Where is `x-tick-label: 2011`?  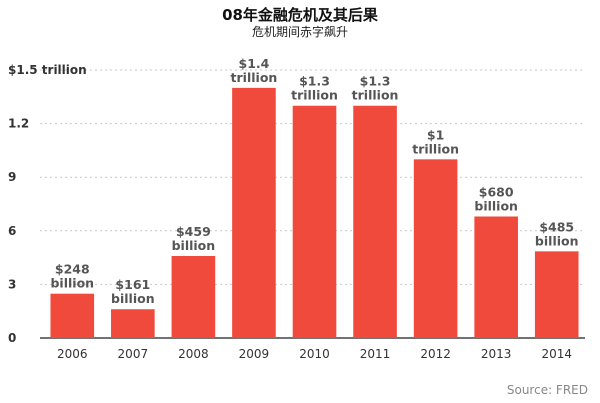 x-tick-label: 2011 is located at coordinates (375, 354).